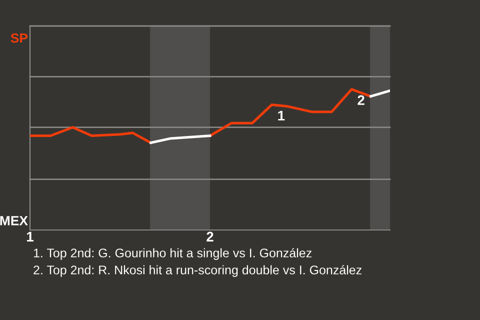  Describe the element at coordinates (198, 271) in the screenshot. I see `text: 2. Top 2nd: R. Nkosi hit a run-scoring double vs I. González` at that location.